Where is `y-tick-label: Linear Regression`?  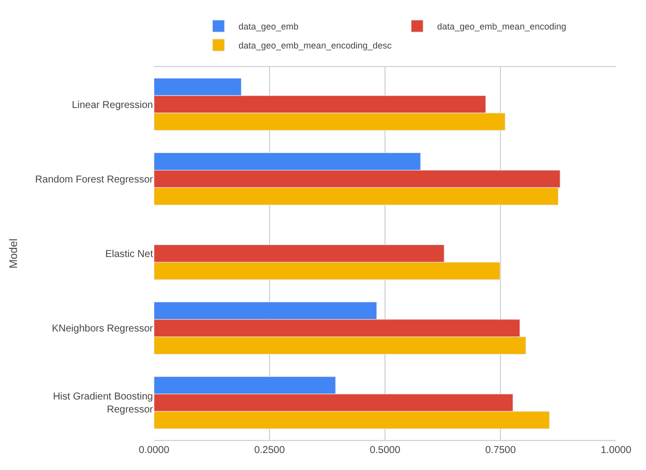 y-tick-label: Linear Regression is located at coordinates (112, 105).